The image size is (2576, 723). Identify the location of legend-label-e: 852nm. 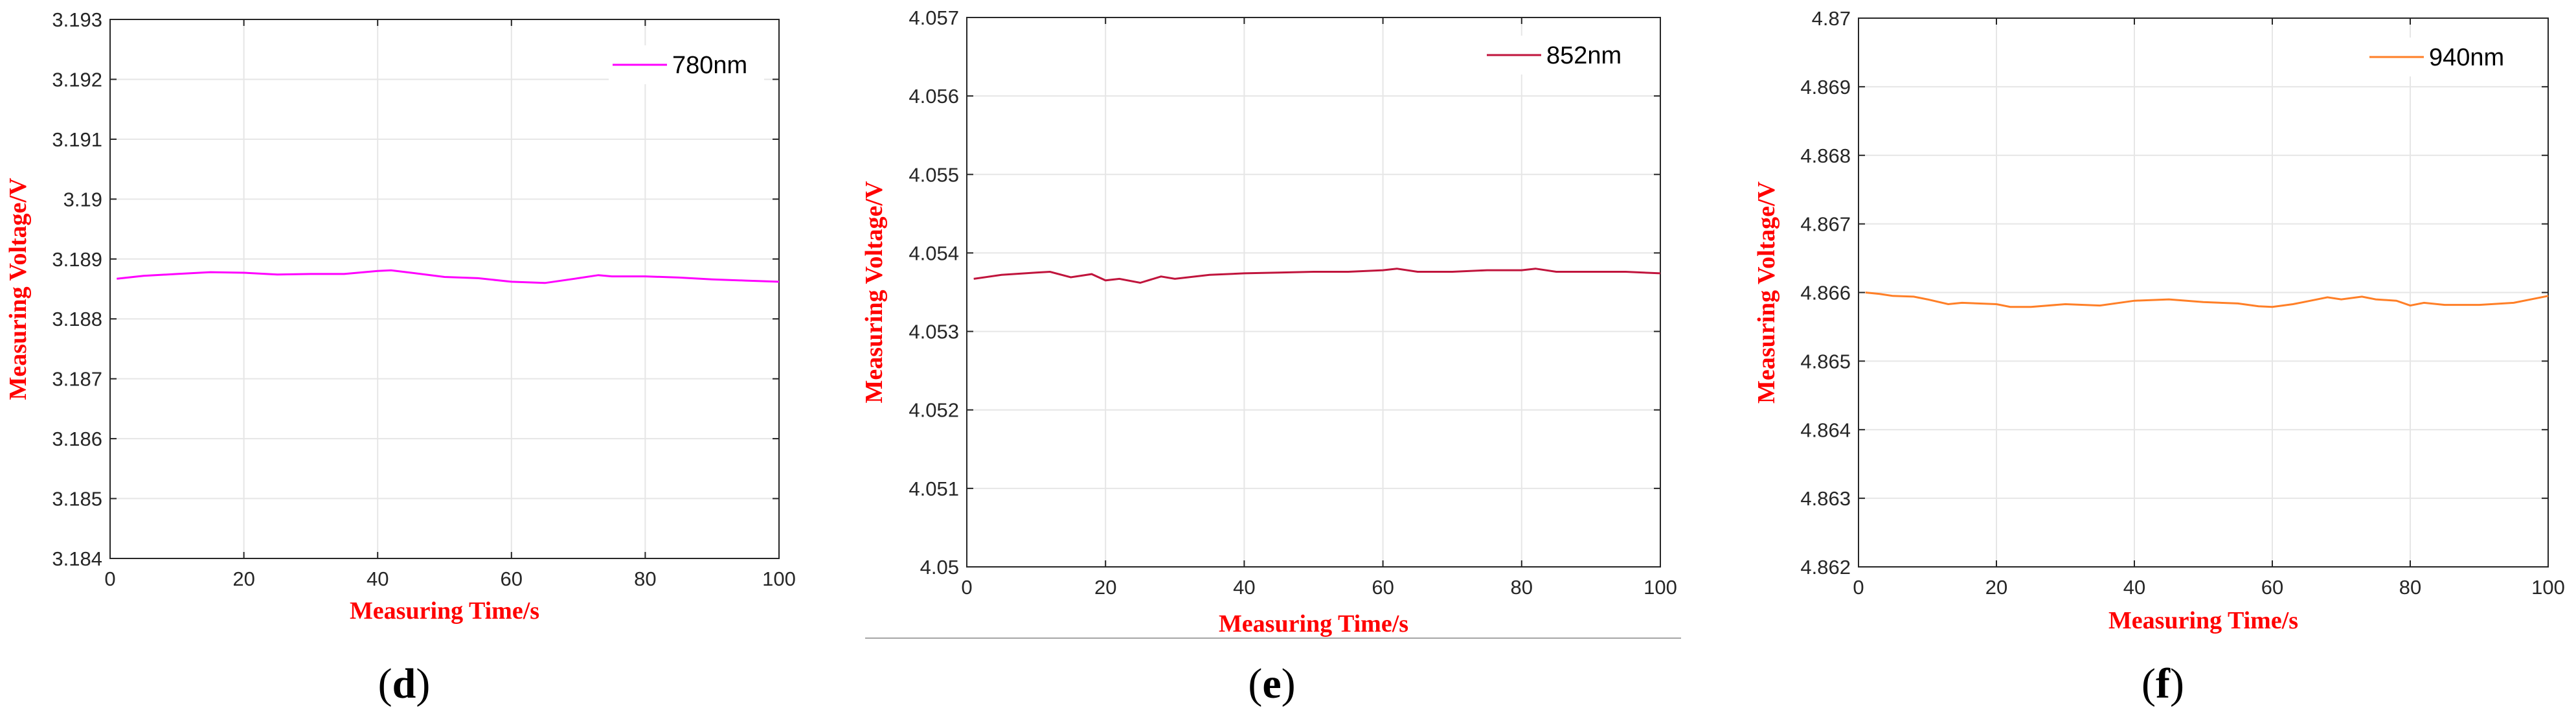
(1584, 55).